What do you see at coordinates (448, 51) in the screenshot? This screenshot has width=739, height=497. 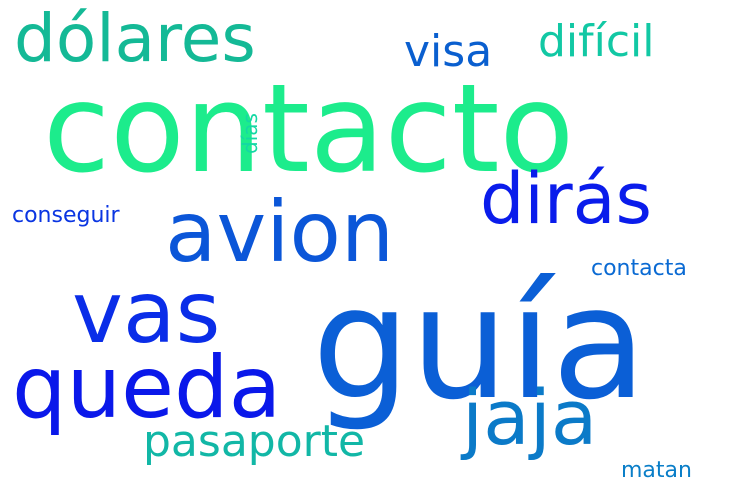 I see `word-visa: visa` at bounding box center [448, 51].